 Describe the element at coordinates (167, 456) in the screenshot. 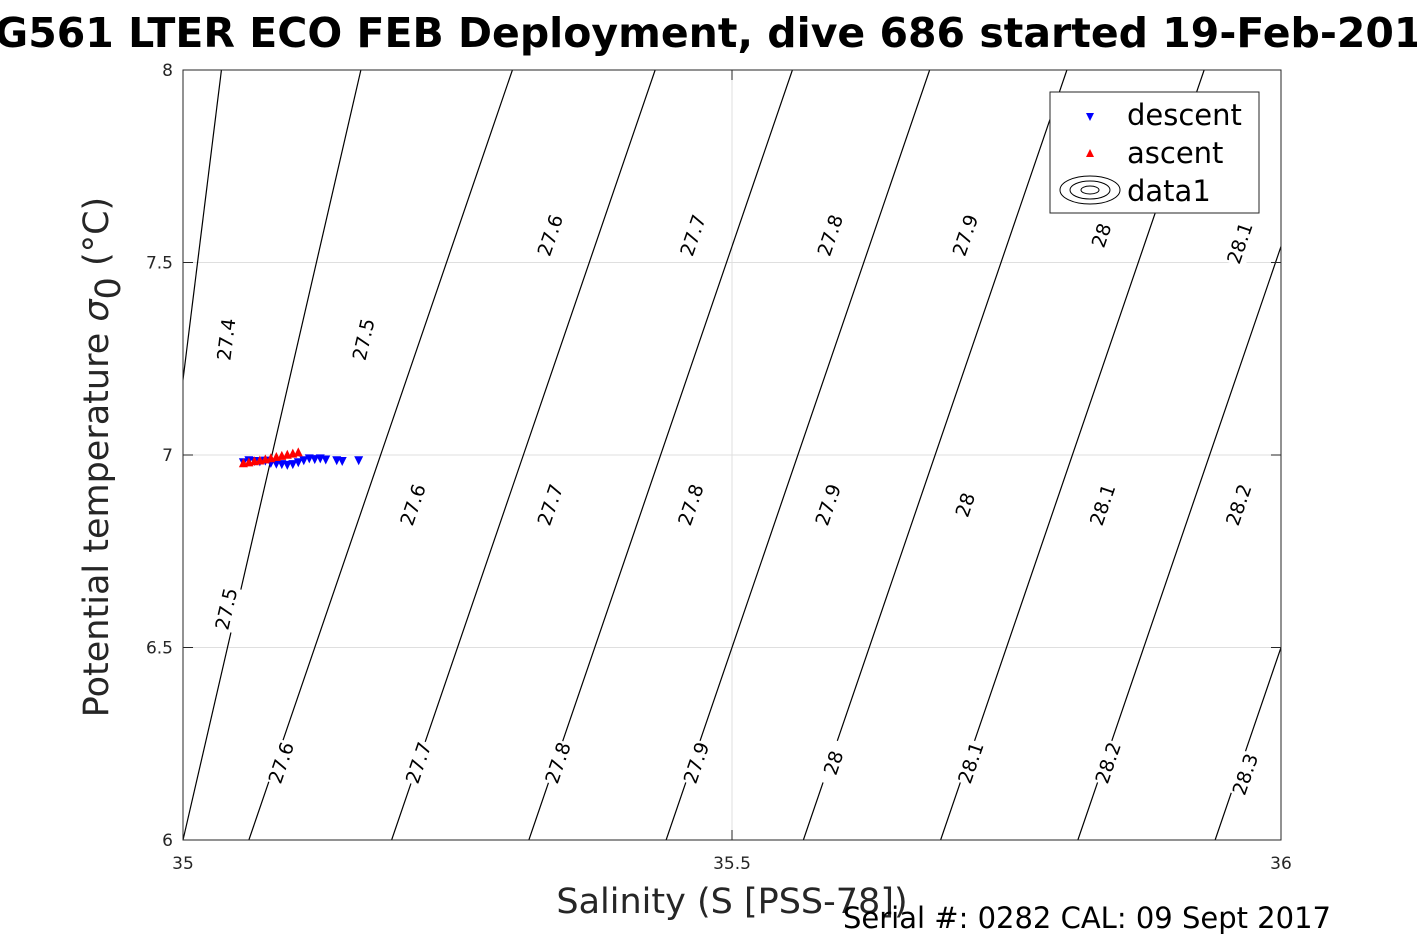

I see `y-tick-label: 7` at that location.